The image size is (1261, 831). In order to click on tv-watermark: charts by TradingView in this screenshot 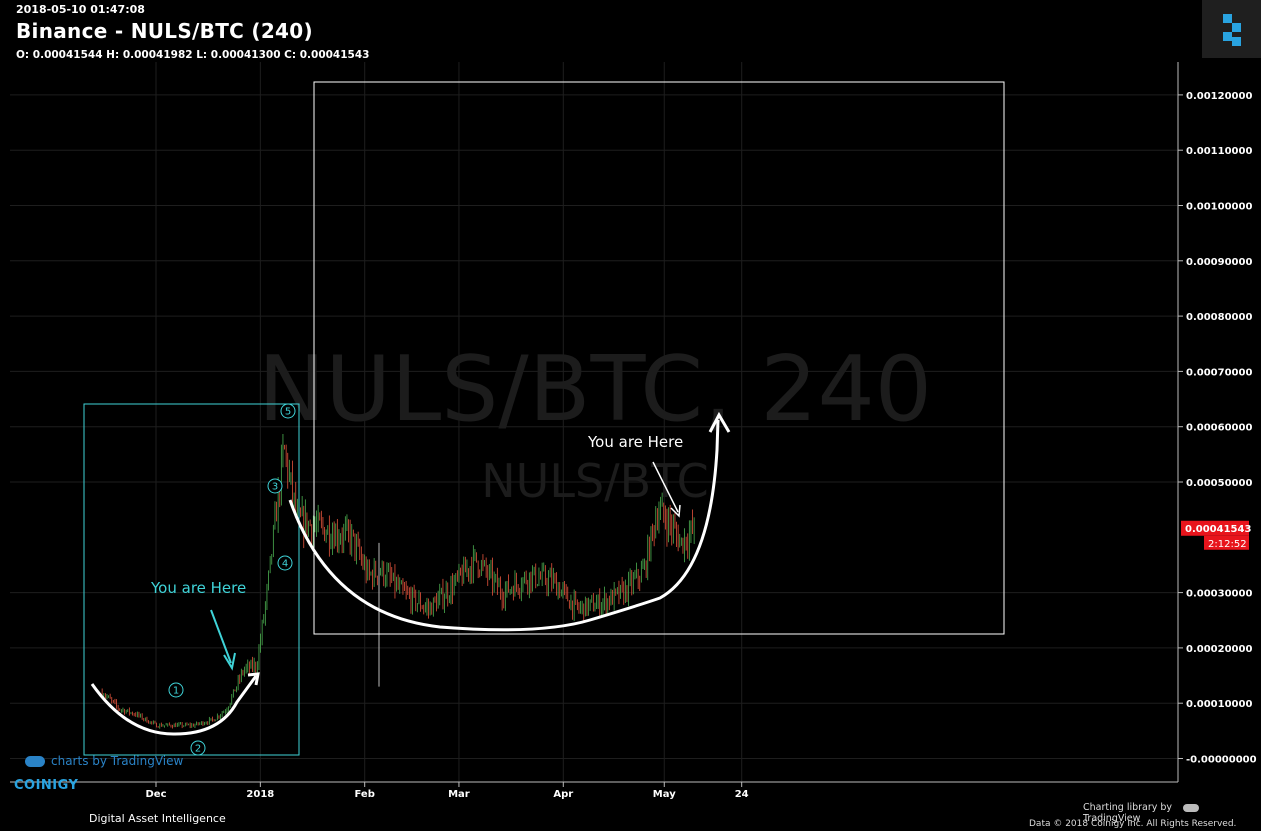, I will do `click(104, 761)`.